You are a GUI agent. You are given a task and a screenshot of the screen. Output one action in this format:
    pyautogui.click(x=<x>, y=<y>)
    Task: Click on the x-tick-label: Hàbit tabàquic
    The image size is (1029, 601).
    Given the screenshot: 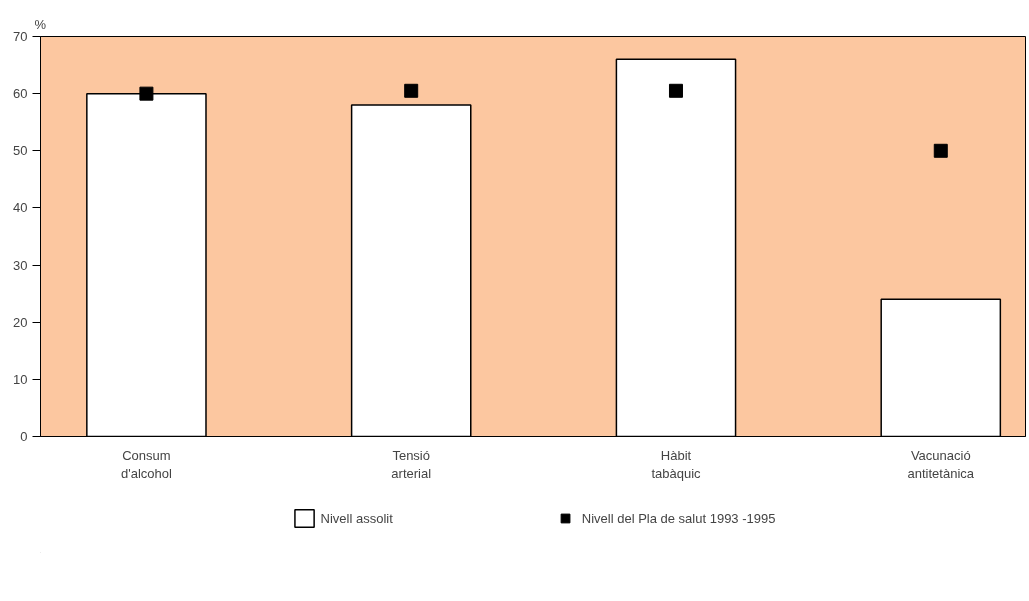 What is the action you would take?
    pyautogui.click(x=676, y=464)
    